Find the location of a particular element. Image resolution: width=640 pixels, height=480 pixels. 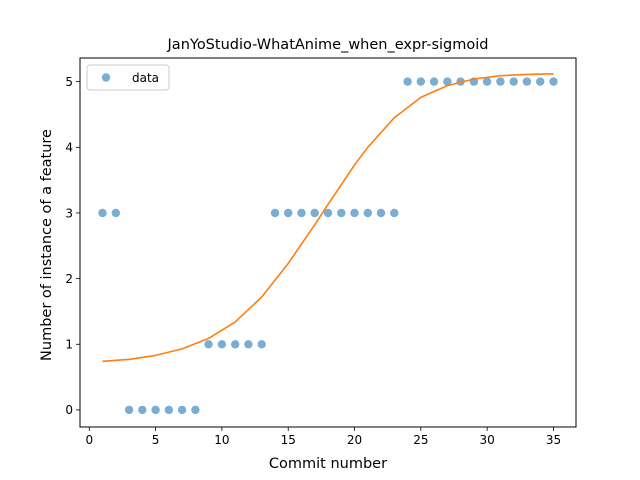

y-tick-label: 4 is located at coordinates (69, 148).